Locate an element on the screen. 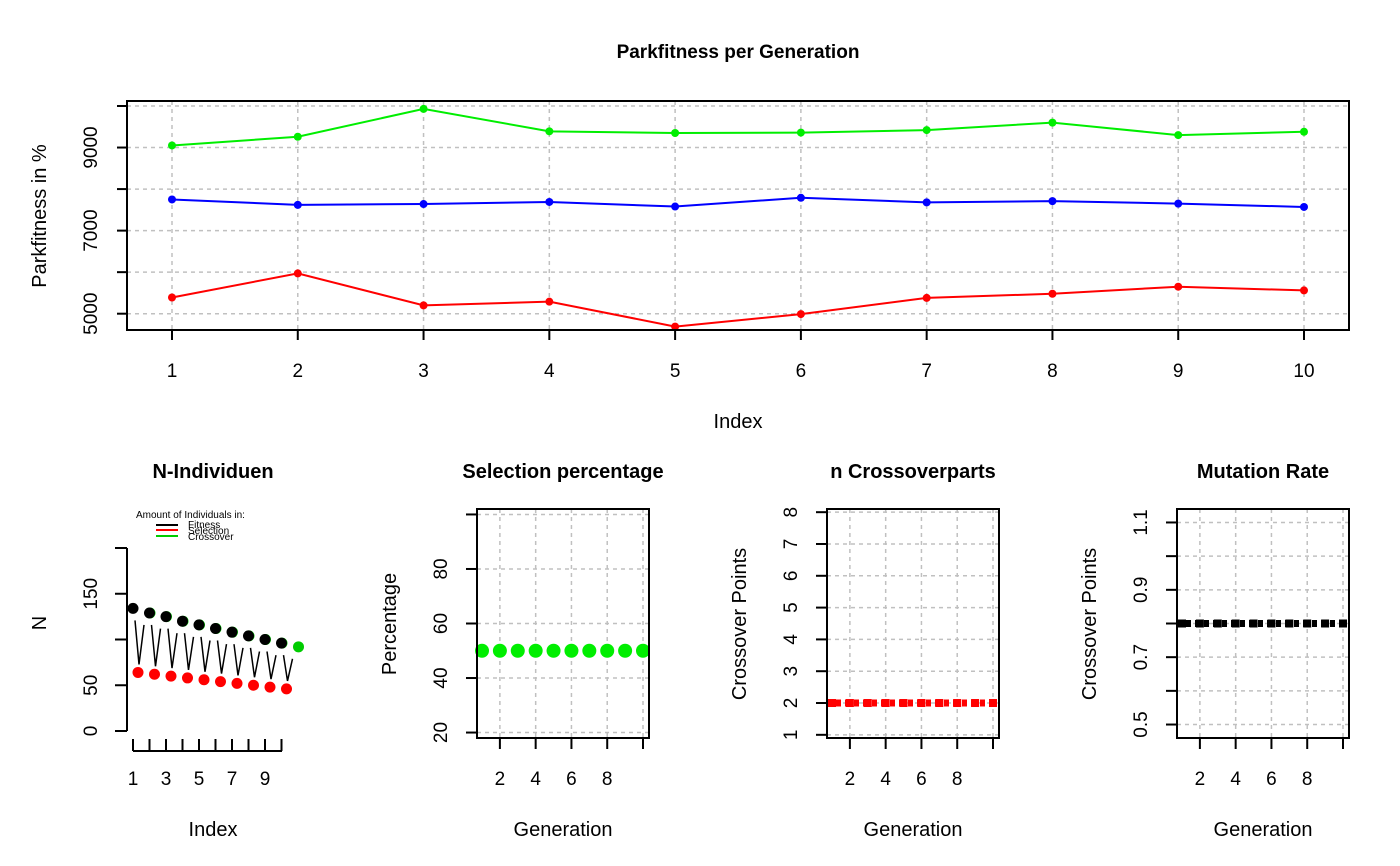 This screenshot has height=866, width=1400. y-tick-label: 7 is located at coordinates (791, 544).